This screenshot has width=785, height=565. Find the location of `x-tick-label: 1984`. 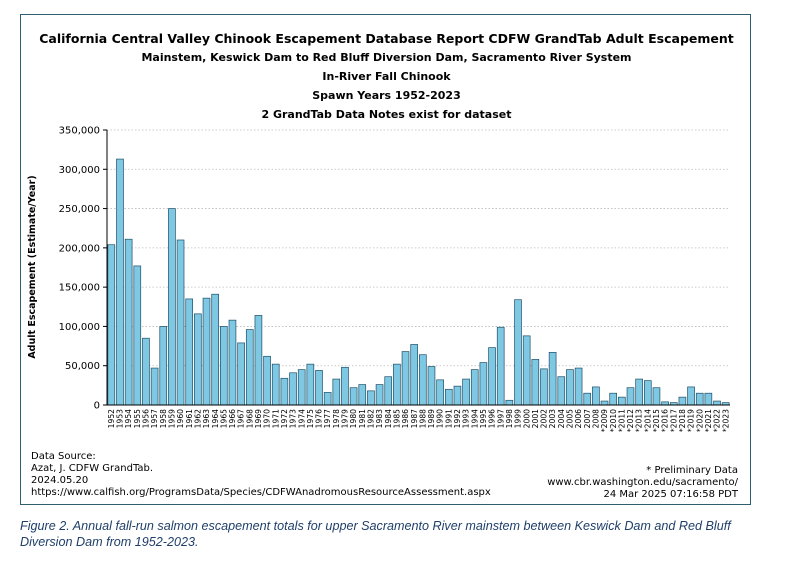

x-tick-label: 1984 is located at coordinates (388, 418).